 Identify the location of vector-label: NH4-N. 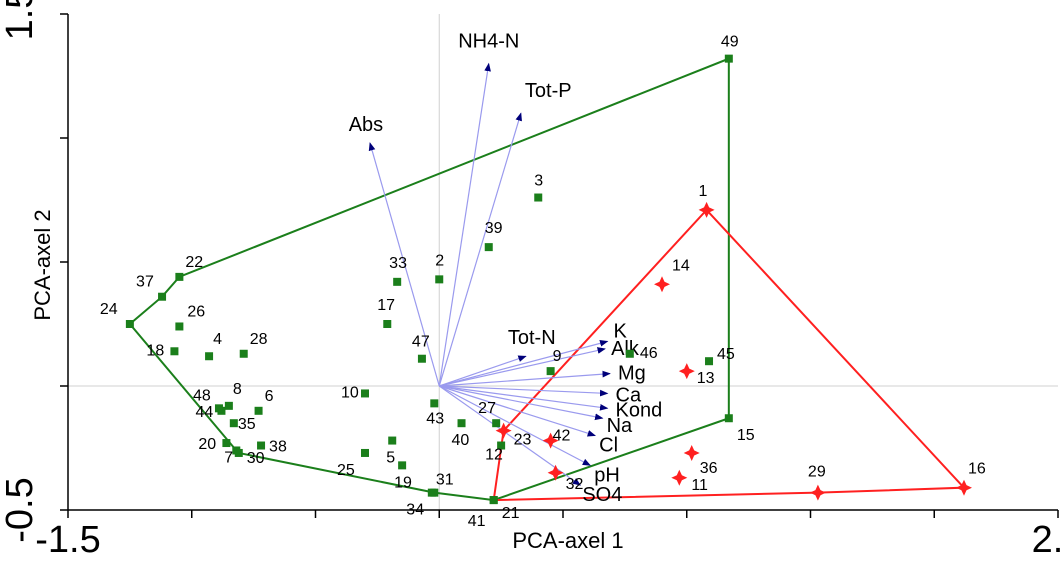
(488, 42).